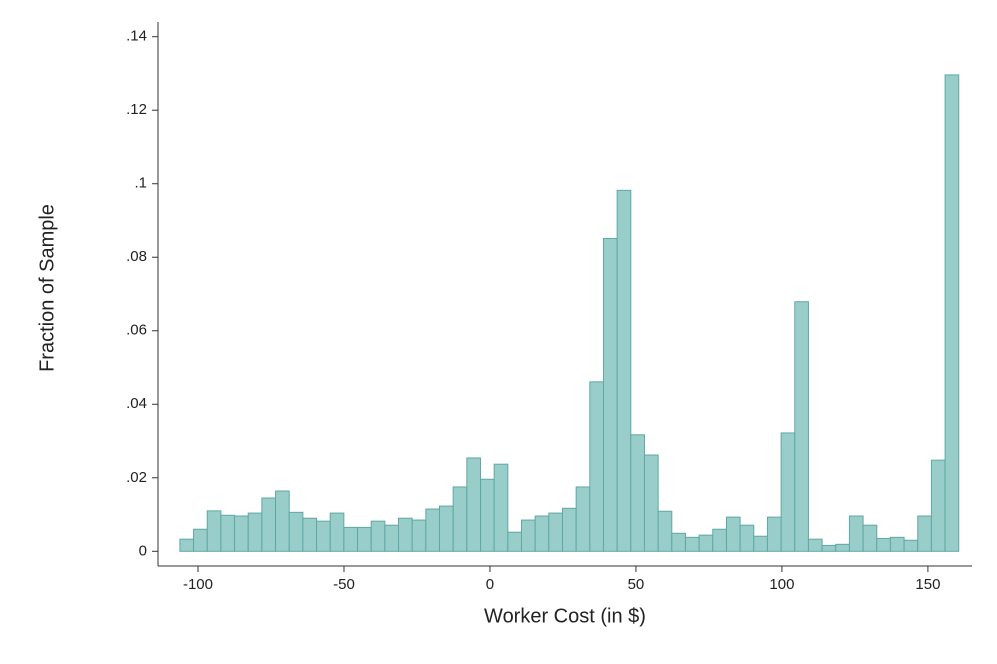 This screenshot has height=664, width=997. What do you see at coordinates (136, 109) in the screenshot?
I see `y-tick-label: .12` at bounding box center [136, 109].